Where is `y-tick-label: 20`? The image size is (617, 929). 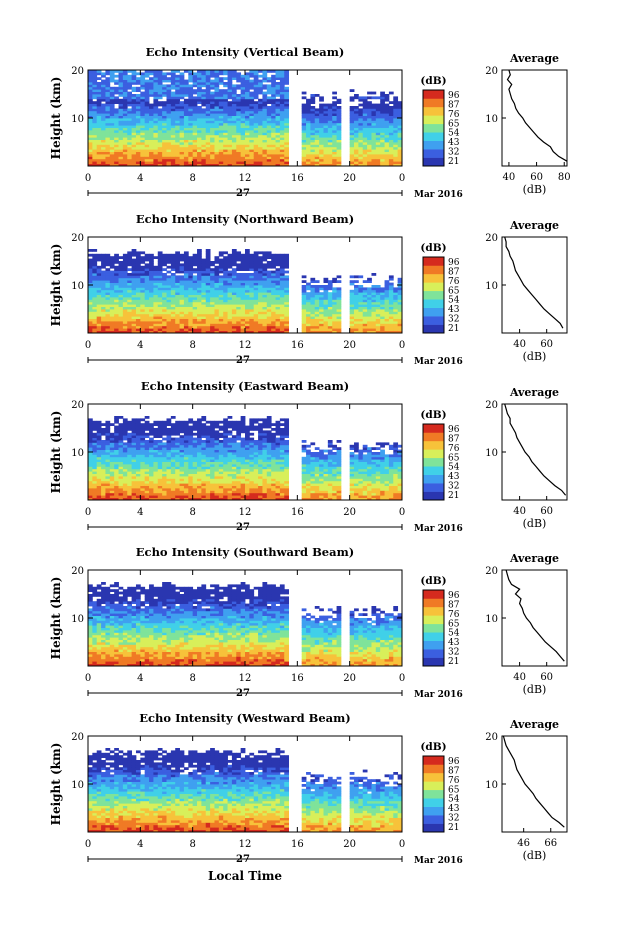
y-tick-label: 20 is located at coordinates (77, 71).